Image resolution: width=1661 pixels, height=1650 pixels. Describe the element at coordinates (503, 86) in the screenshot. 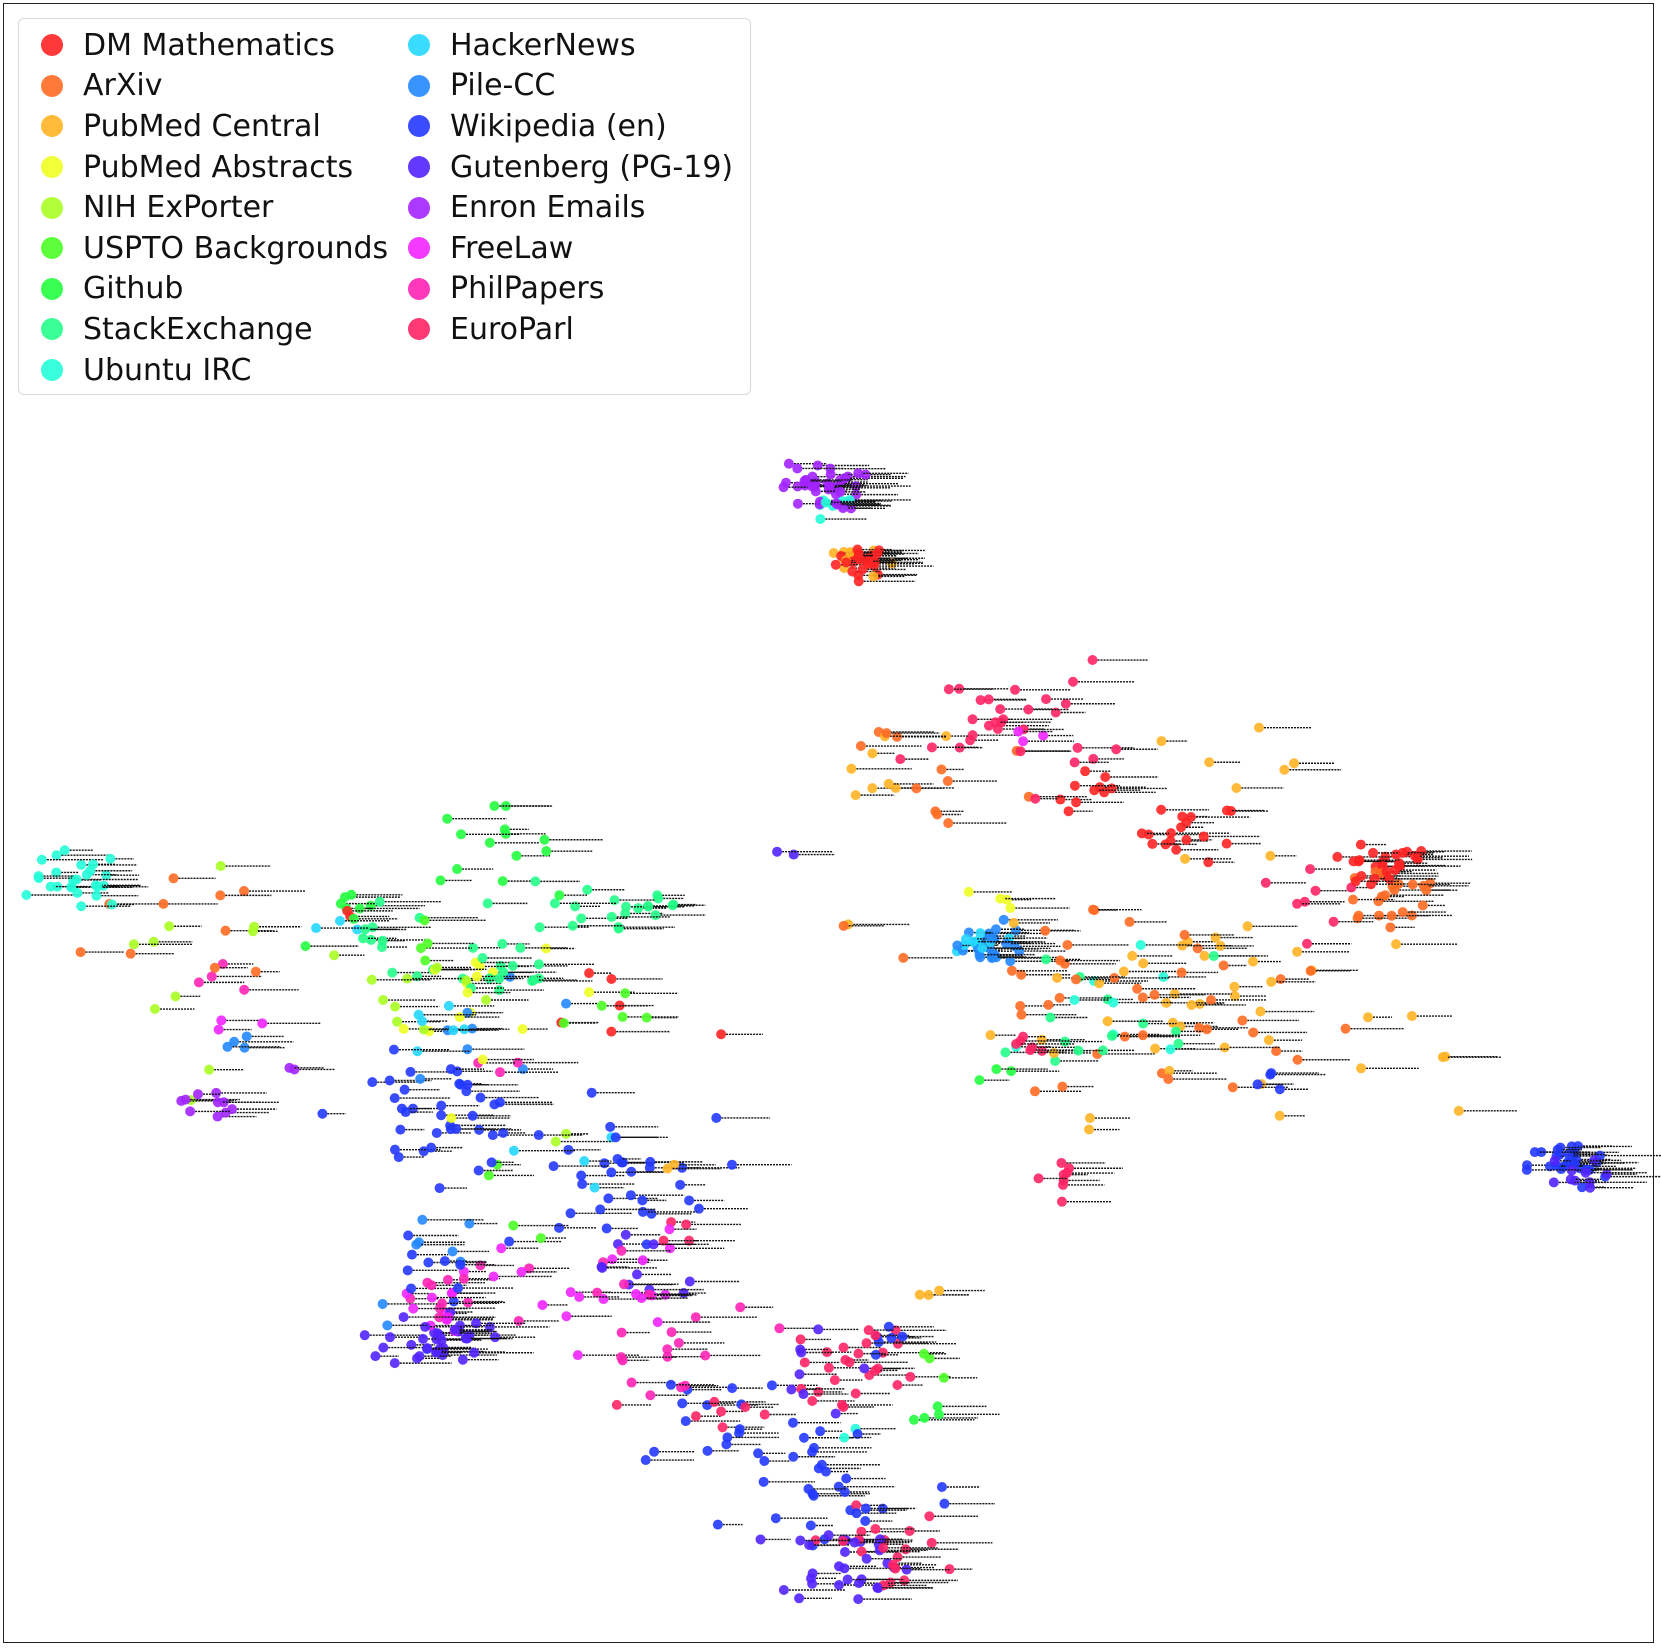

I see `legend-label: Pile-CC` at that location.